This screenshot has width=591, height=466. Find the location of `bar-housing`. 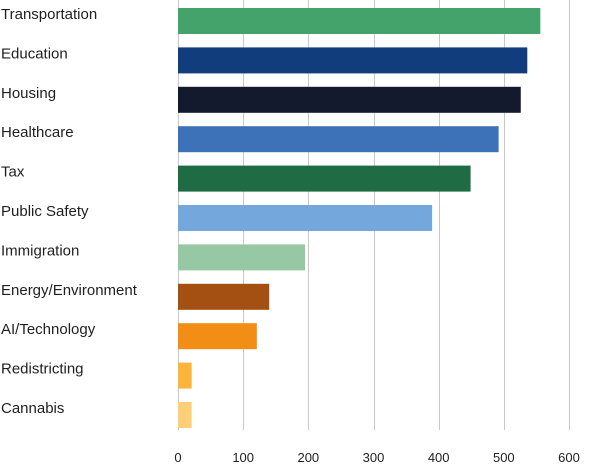

bar-housing is located at coordinates (349, 99).